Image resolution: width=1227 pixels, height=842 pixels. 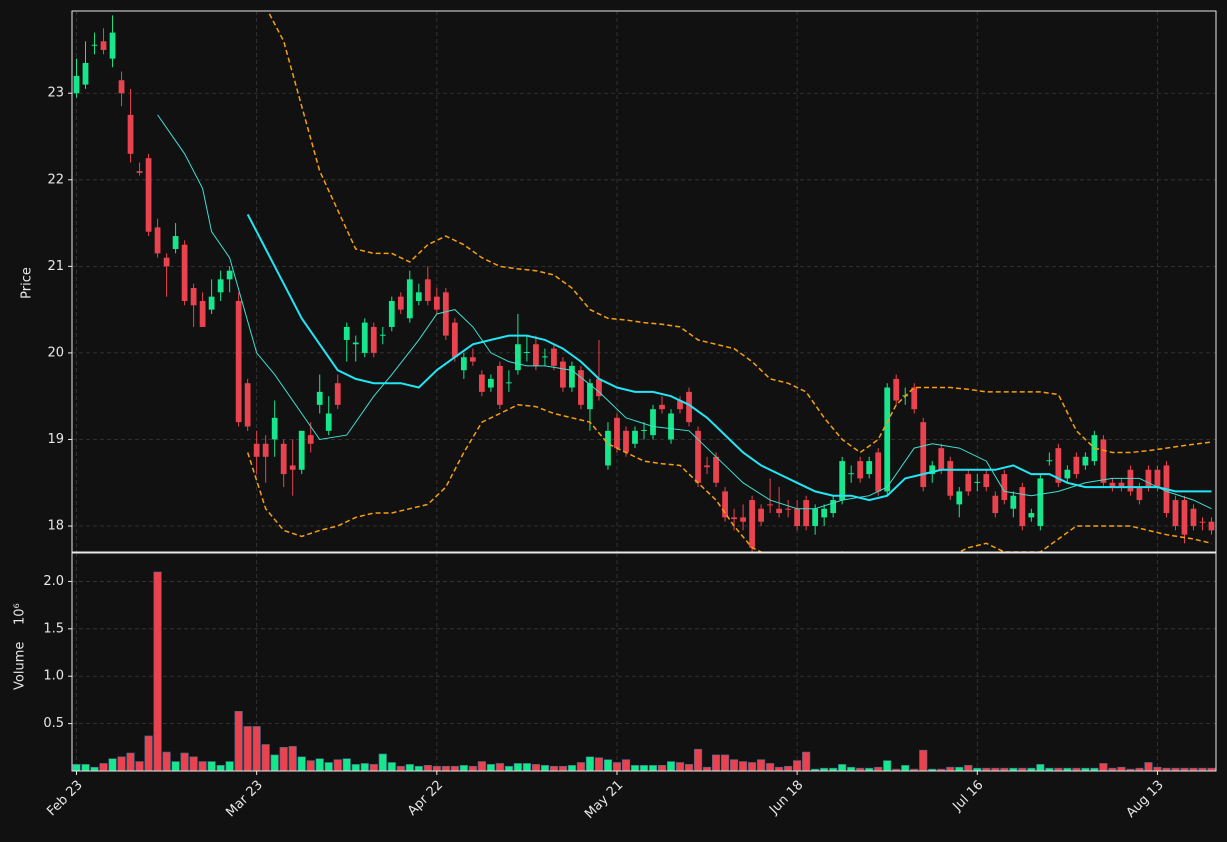 I want to click on x-tick-label: Apr 22, so click(x=425, y=798).